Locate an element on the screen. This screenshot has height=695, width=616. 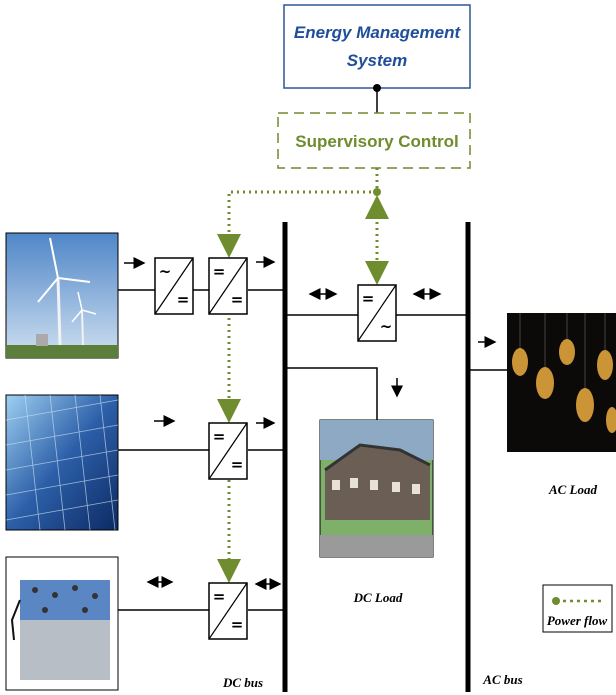
ac-load-image is located at coordinates (561, 382).